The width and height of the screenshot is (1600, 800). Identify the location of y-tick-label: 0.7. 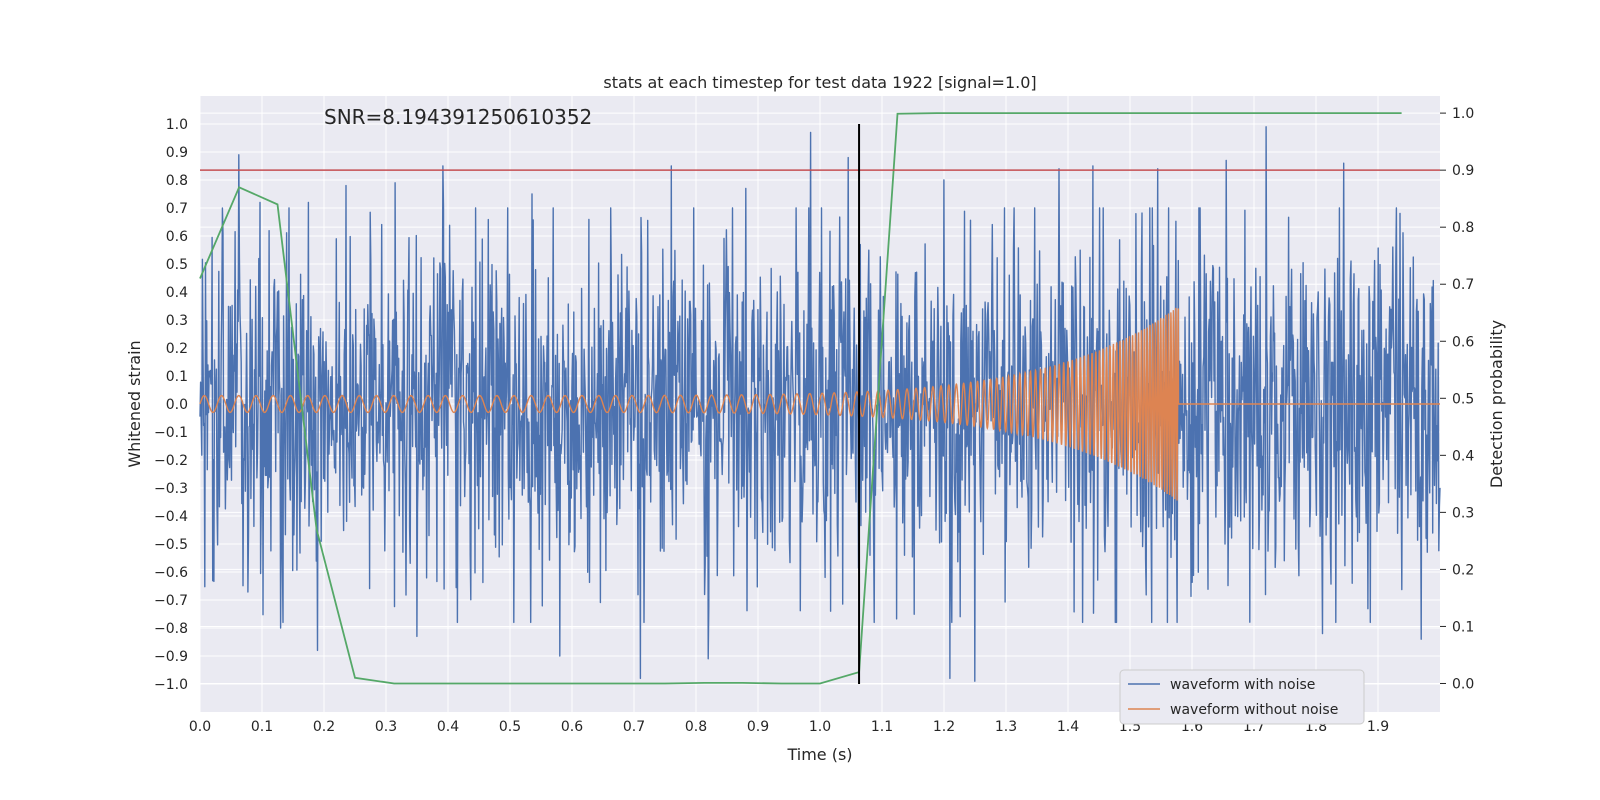
(177, 209).